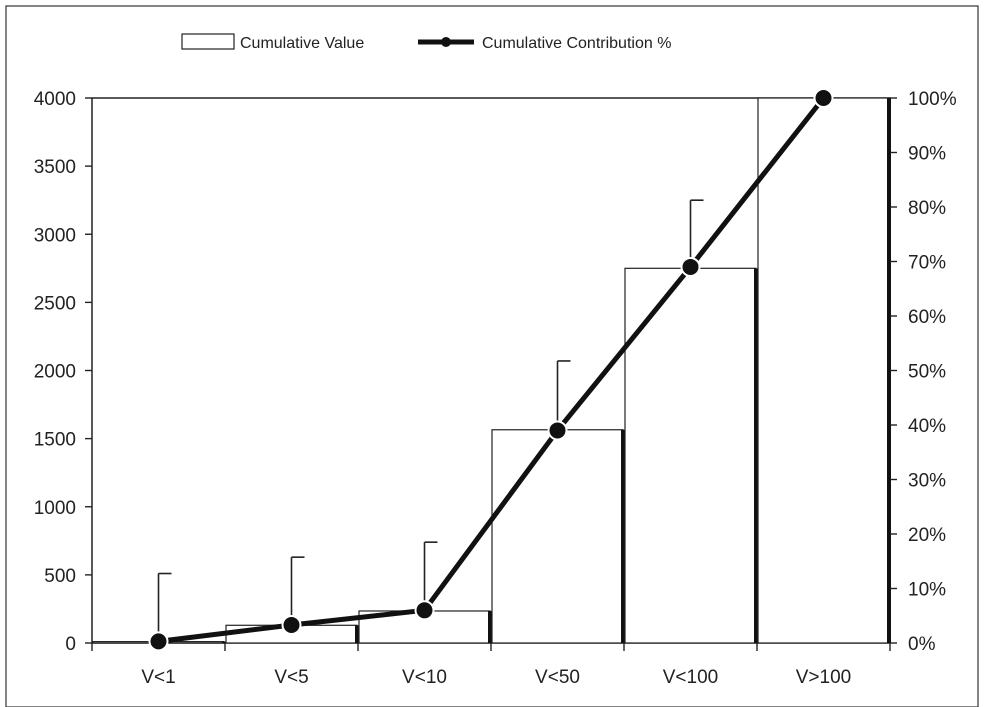 This screenshot has width=984, height=707. I want to click on left-tick-label-0: 0, so click(70, 644).